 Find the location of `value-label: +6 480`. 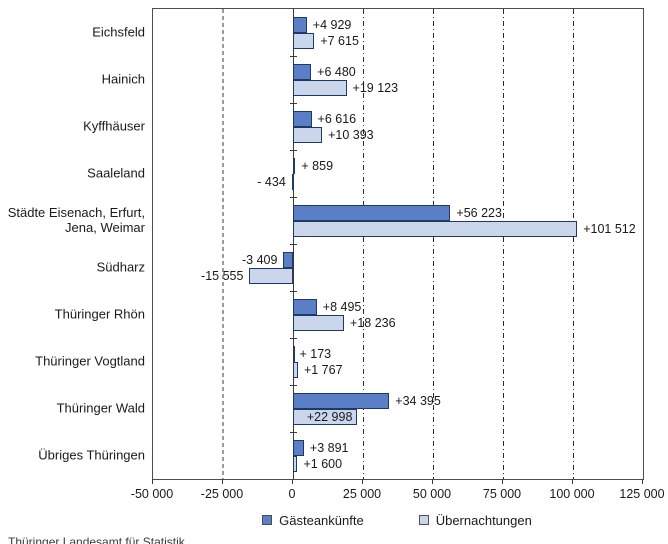

value-label: +6 480 is located at coordinates (336, 71).